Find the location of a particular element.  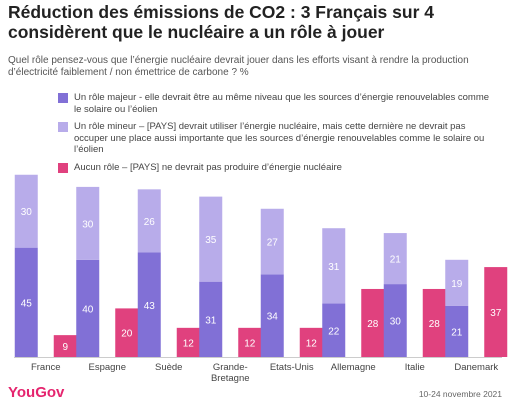

data-label-none: 20 is located at coordinates (127, 334).